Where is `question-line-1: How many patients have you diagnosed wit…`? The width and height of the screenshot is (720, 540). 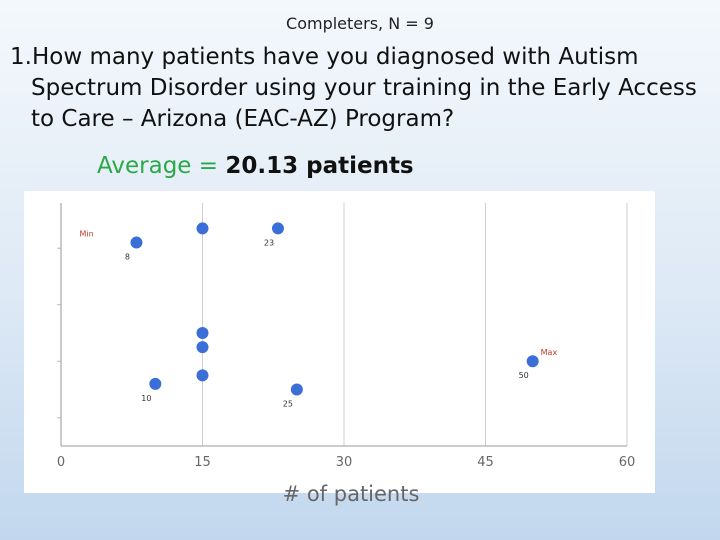 question-line-1: How many patients have you diagnosed wit… is located at coordinates (335, 57).